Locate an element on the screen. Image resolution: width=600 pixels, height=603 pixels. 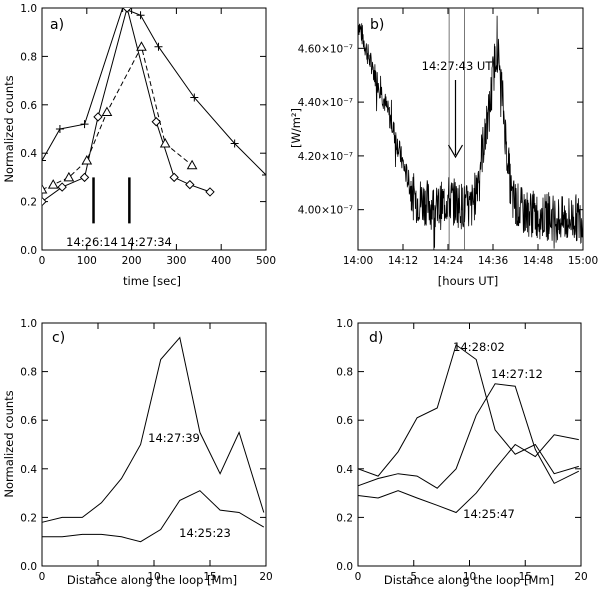
series-triangle-line is located at coordinates (117, 117).